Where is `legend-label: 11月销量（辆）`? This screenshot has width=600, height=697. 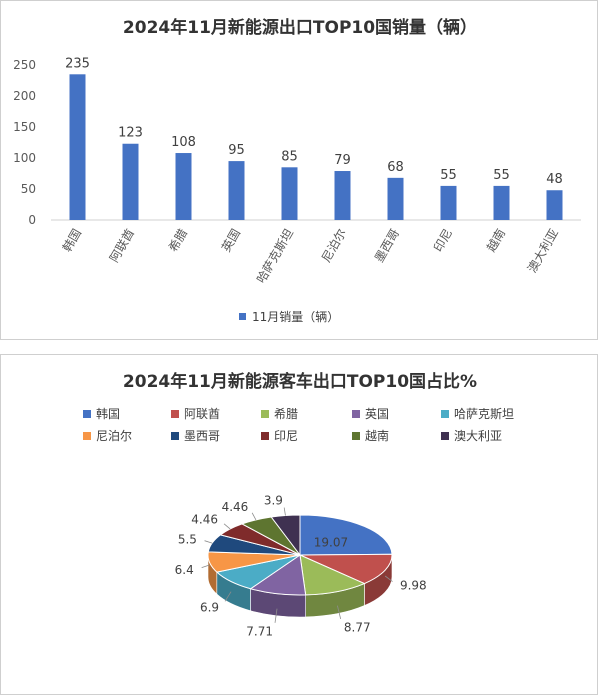
legend-label: 11月销量（辆） is located at coordinates (295, 317).